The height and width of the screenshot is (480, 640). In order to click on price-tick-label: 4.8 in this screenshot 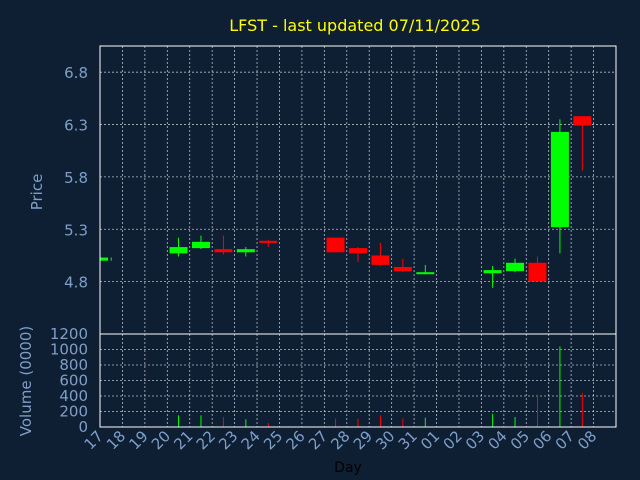, I will do `click(76, 283)`.